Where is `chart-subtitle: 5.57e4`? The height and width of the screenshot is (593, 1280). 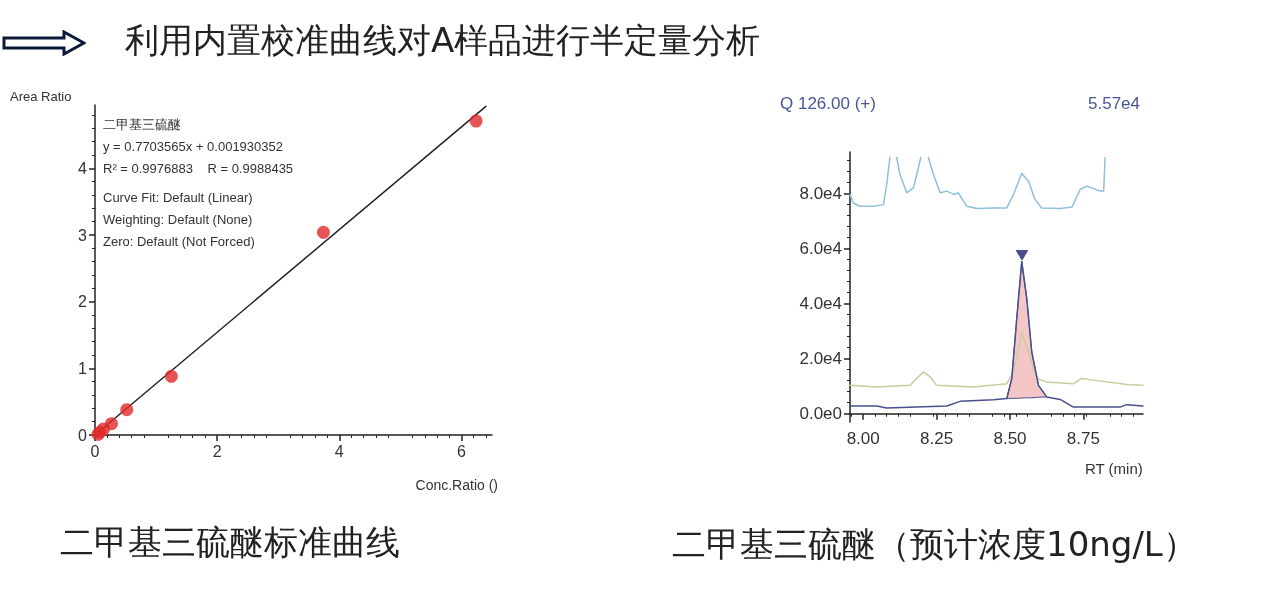
chart-subtitle: 5.57e4 is located at coordinates (1114, 103).